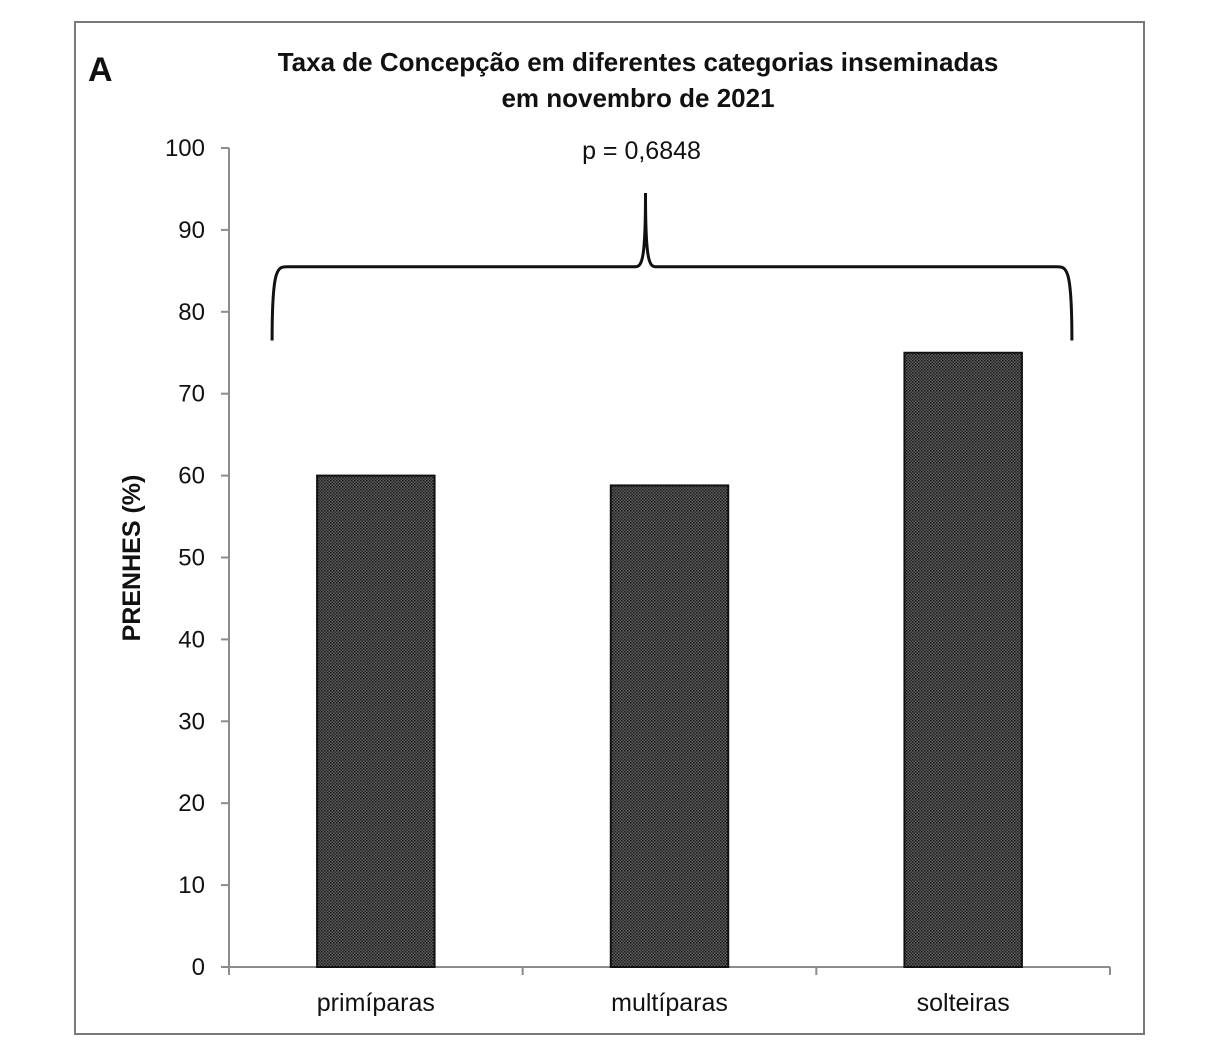  What do you see at coordinates (191, 639) in the screenshot?
I see `y-tick-label: 40` at bounding box center [191, 639].